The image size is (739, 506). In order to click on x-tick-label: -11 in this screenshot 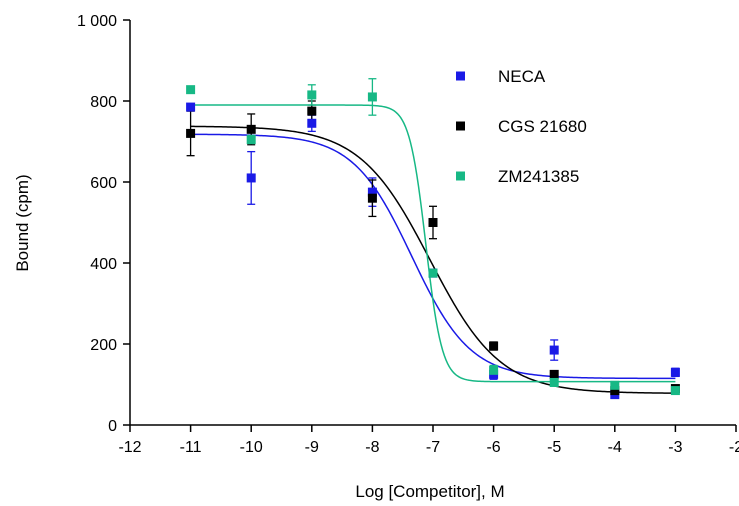, I will do `click(191, 447)`.